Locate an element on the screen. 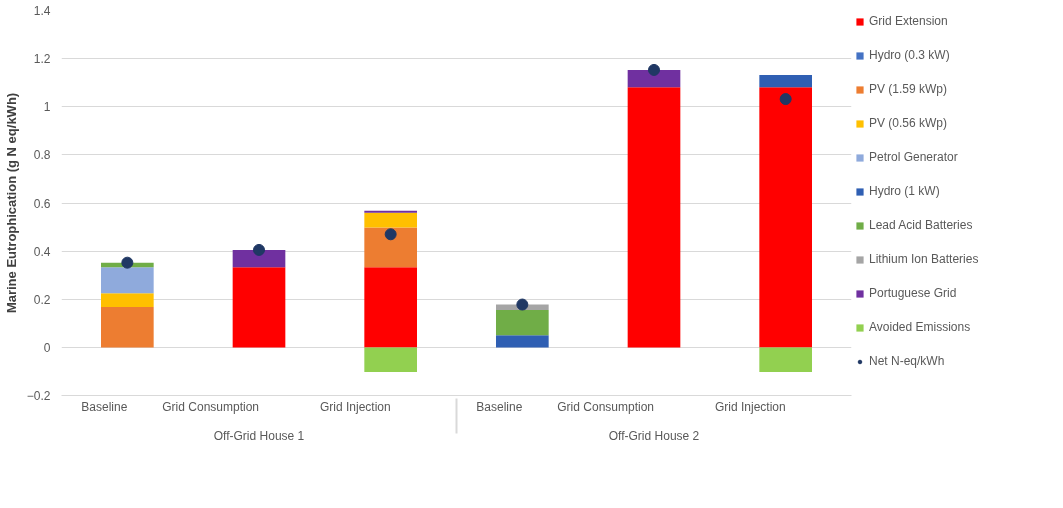 This screenshot has width=1063, height=508. y-tick-label: 0.2 is located at coordinates (42, 299).